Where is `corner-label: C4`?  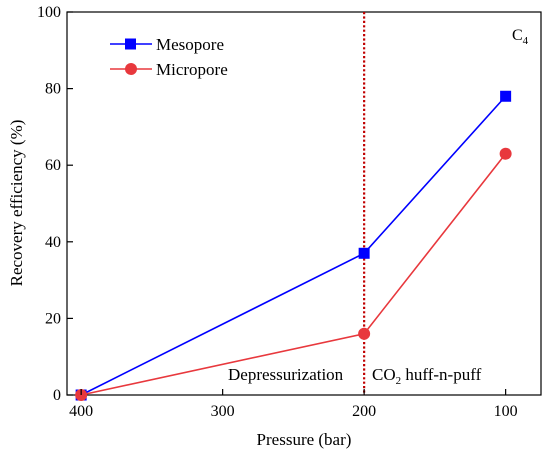
corner-label: C4 is located at coordinates (520, 37).